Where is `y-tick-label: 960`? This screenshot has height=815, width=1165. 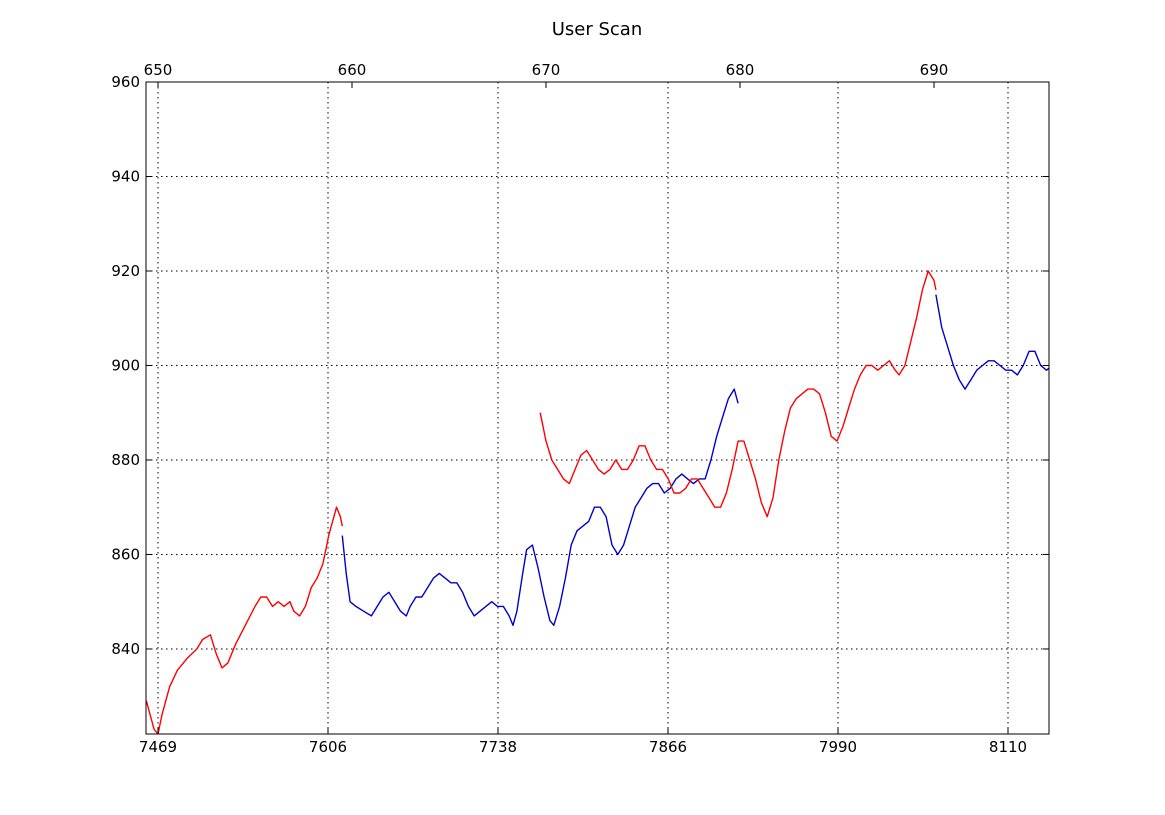 y-tick-label: 960 is located at coordinates (125, 82).